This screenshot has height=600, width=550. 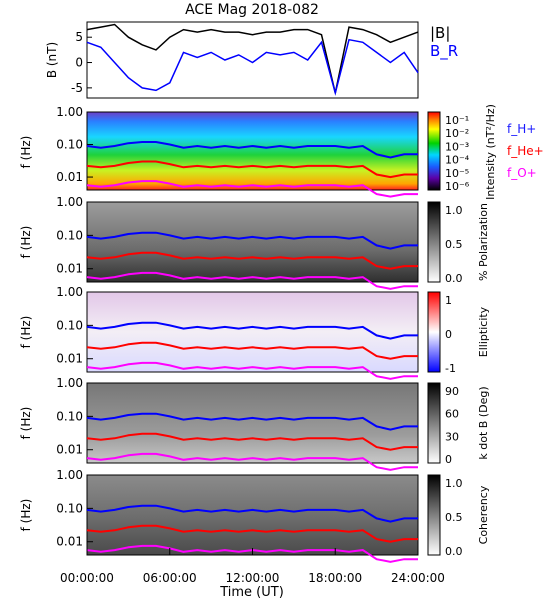 I want to click on colorbar-label-intensity: Intensity (nT²/Hz), so click(x=490, y=152).